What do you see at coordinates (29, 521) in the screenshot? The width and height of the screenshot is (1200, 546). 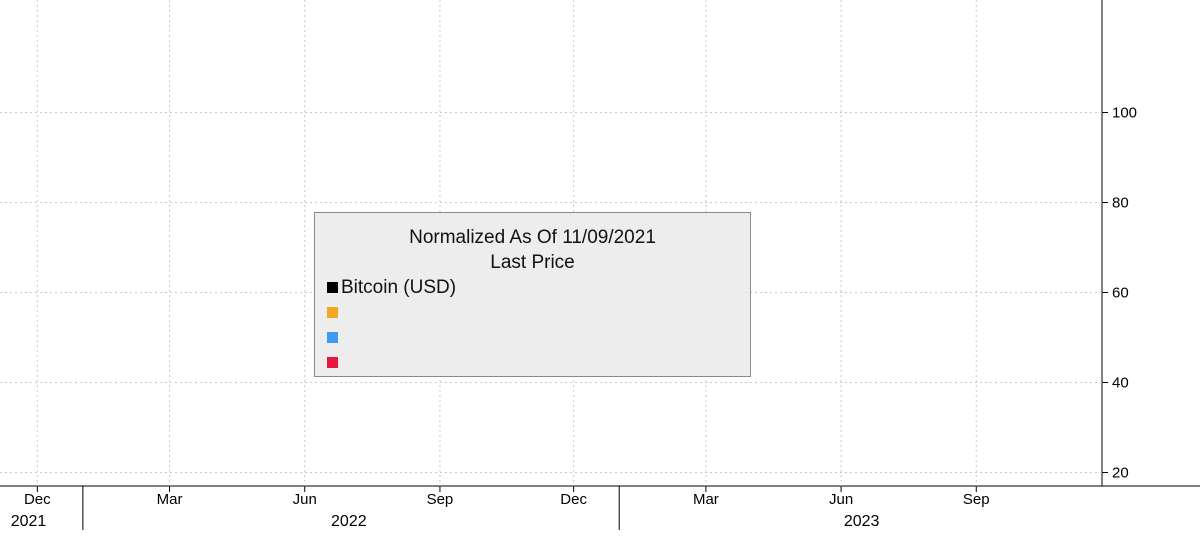 I see `year-label: 2021` at bounding box center [29, 521].